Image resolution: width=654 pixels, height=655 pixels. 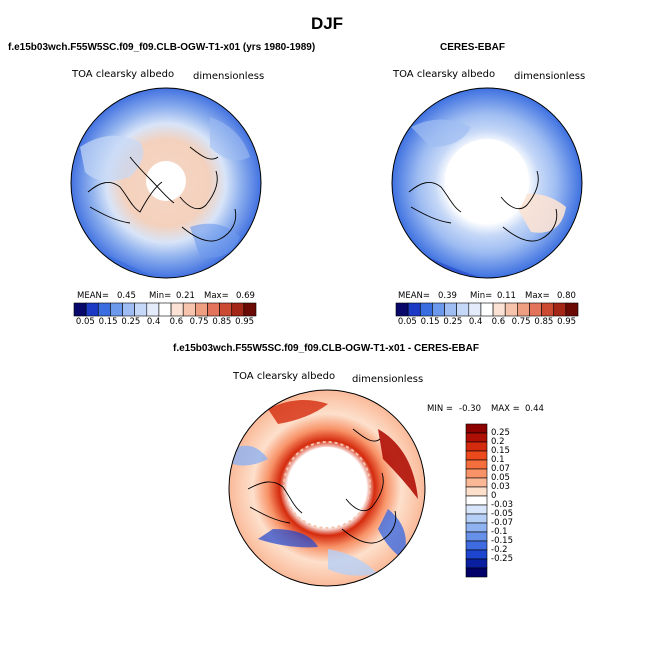 I want to click on ceres-max-label: Max=, so click(x=537, y=296).